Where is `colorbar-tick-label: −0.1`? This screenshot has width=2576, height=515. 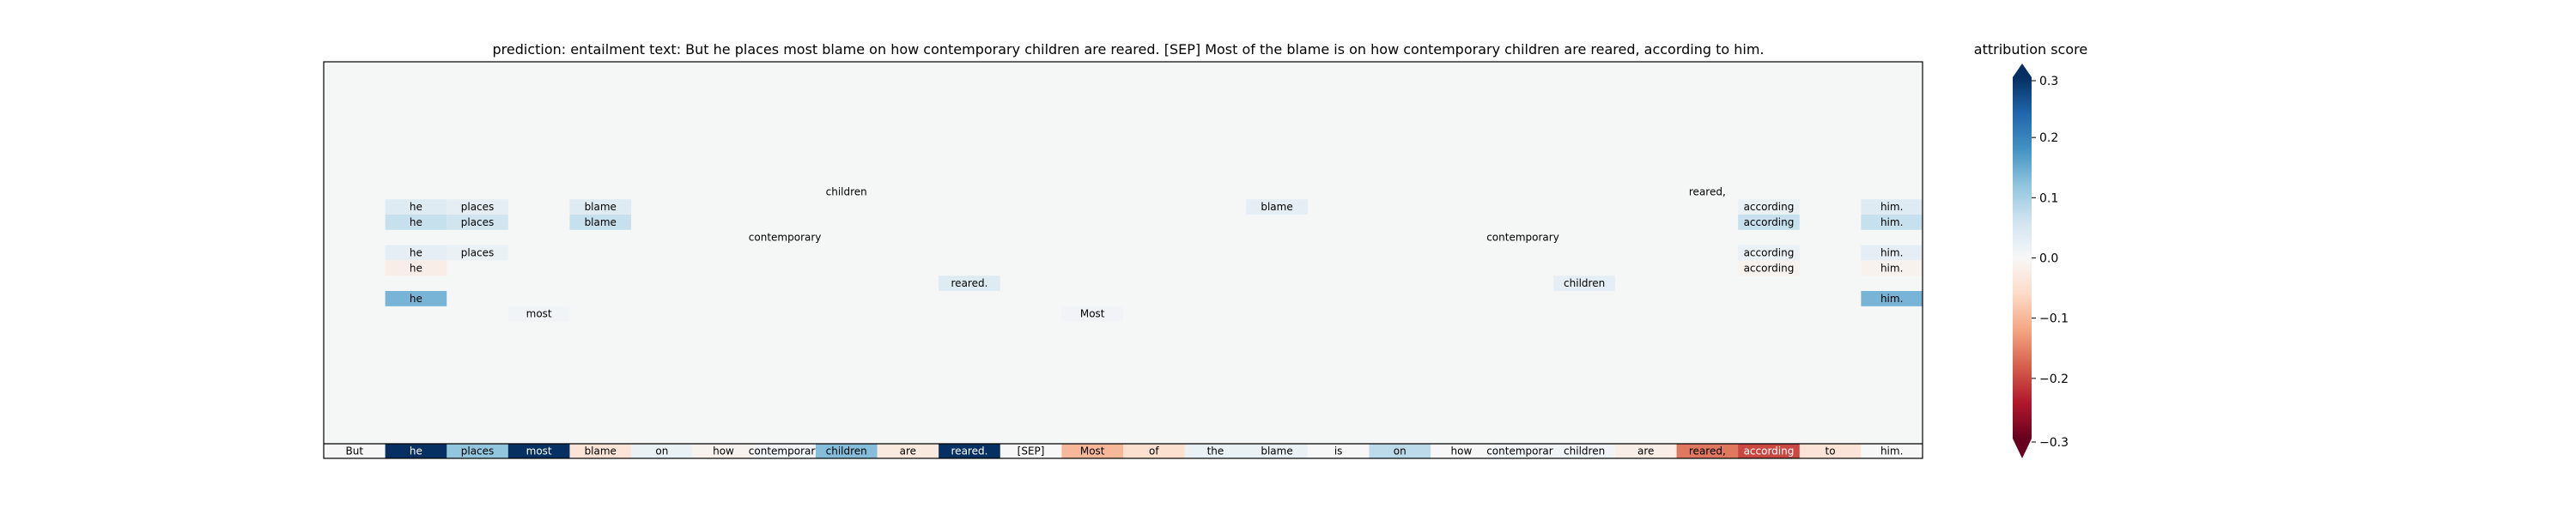
colorbar-tick-label: −0.1 is located at coordinates (2054, 319).